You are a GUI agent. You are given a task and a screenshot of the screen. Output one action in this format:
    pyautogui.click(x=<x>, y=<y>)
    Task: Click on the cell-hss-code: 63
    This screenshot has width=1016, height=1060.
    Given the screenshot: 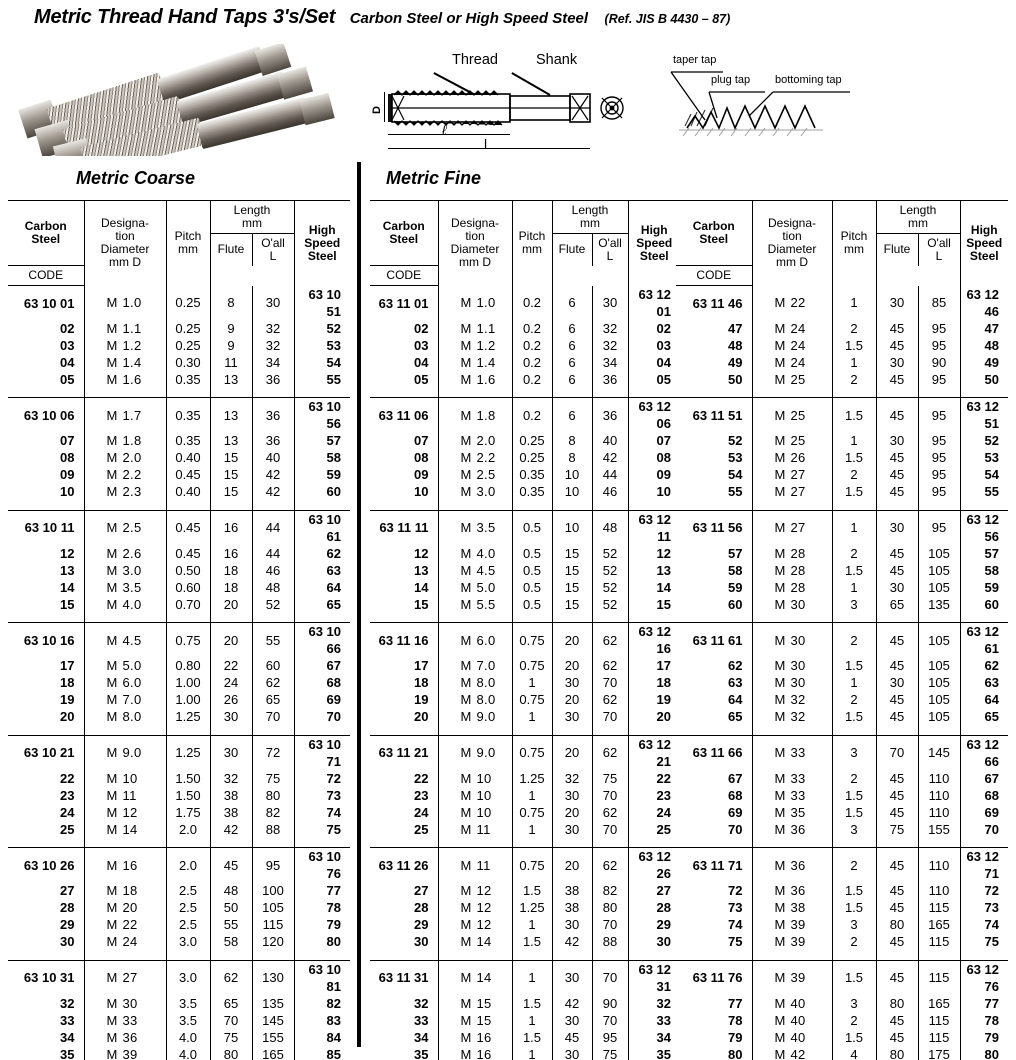 What is the action you would take?
    pyautogui.click(x=984, y=683)
    